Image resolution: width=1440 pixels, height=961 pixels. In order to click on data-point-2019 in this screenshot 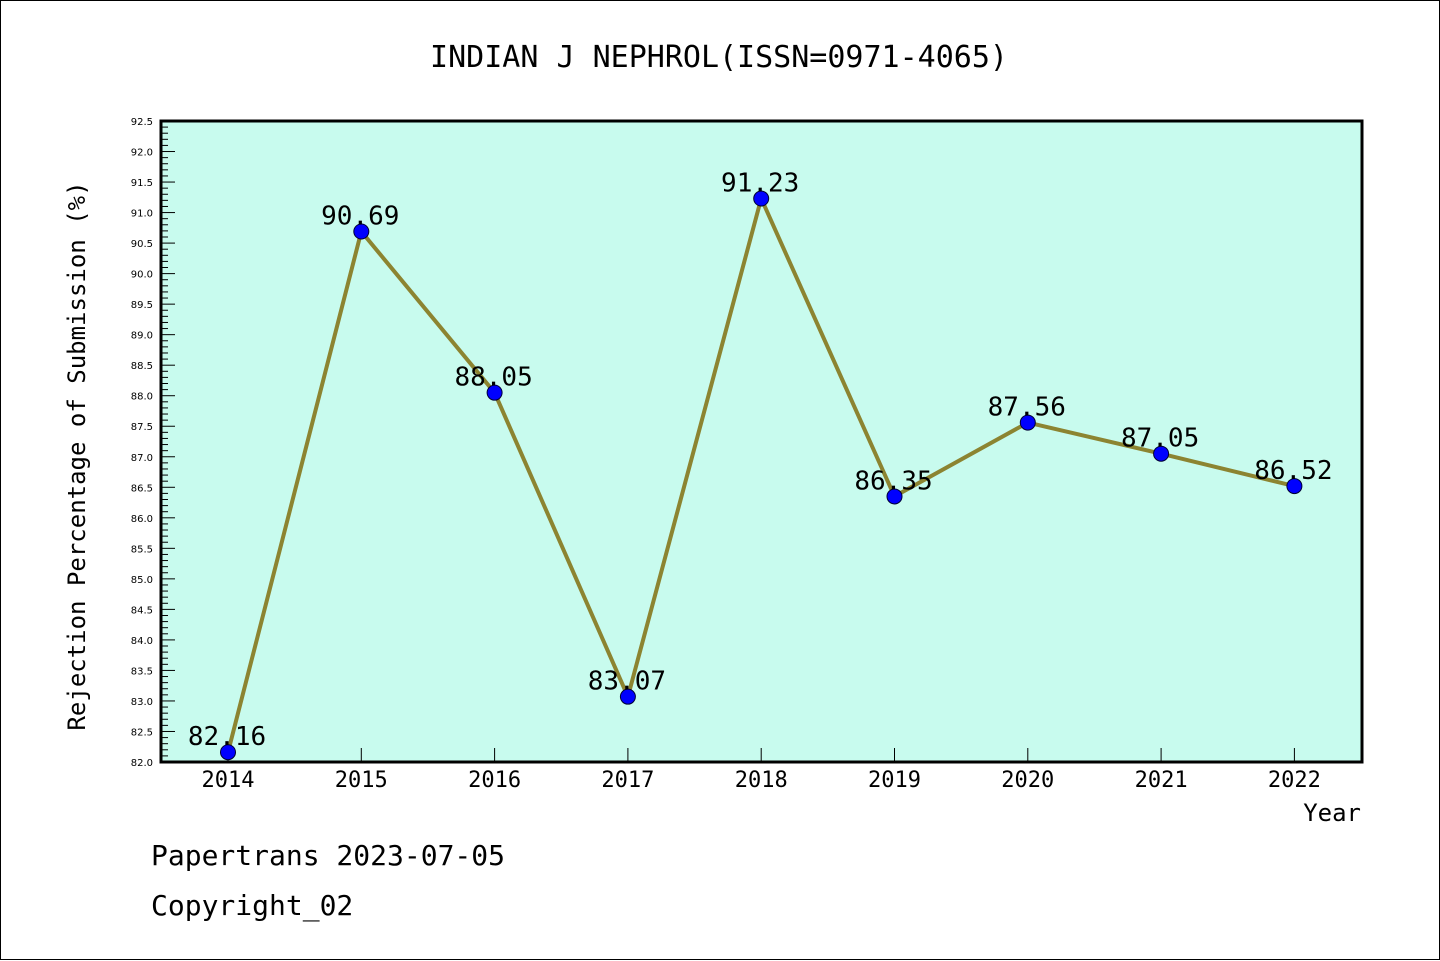, I will do `click(894, 496)`.